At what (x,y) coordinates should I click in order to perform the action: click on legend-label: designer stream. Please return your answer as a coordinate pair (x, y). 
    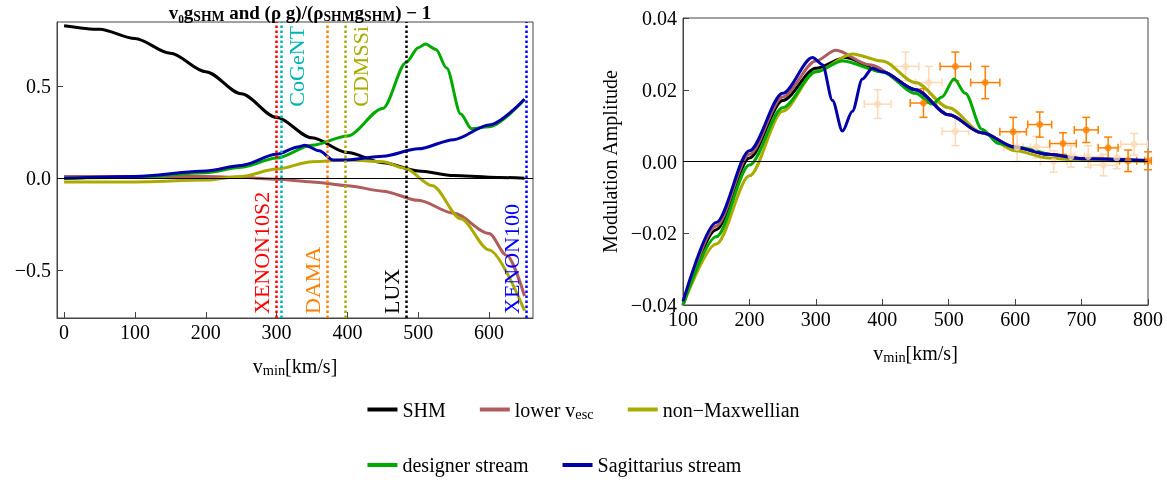
    Looking at the image, I should click on (465, 465).